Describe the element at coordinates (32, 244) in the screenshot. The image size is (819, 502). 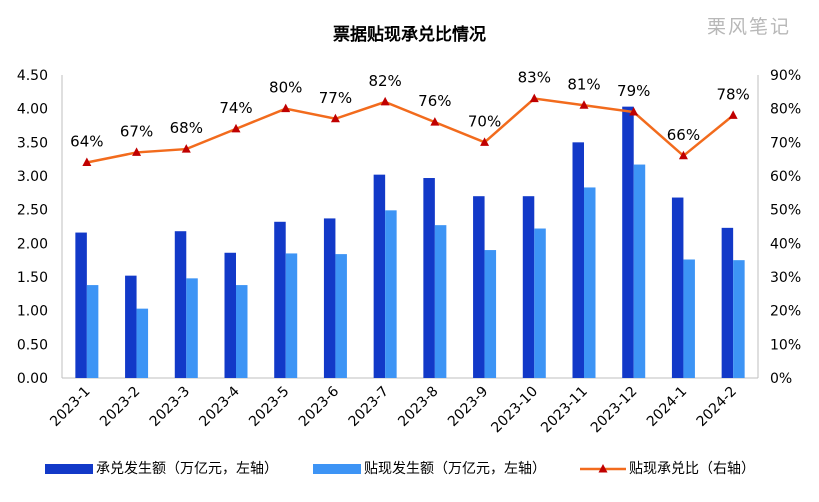
I see `y-left-tick-label: 2.00` at that location.